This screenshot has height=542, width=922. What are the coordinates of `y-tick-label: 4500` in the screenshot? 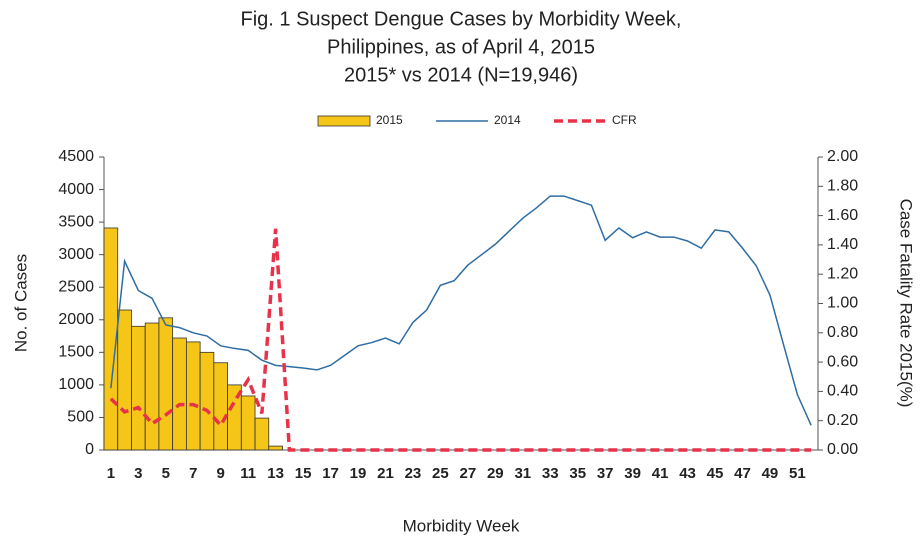 It's located at (76, 156).